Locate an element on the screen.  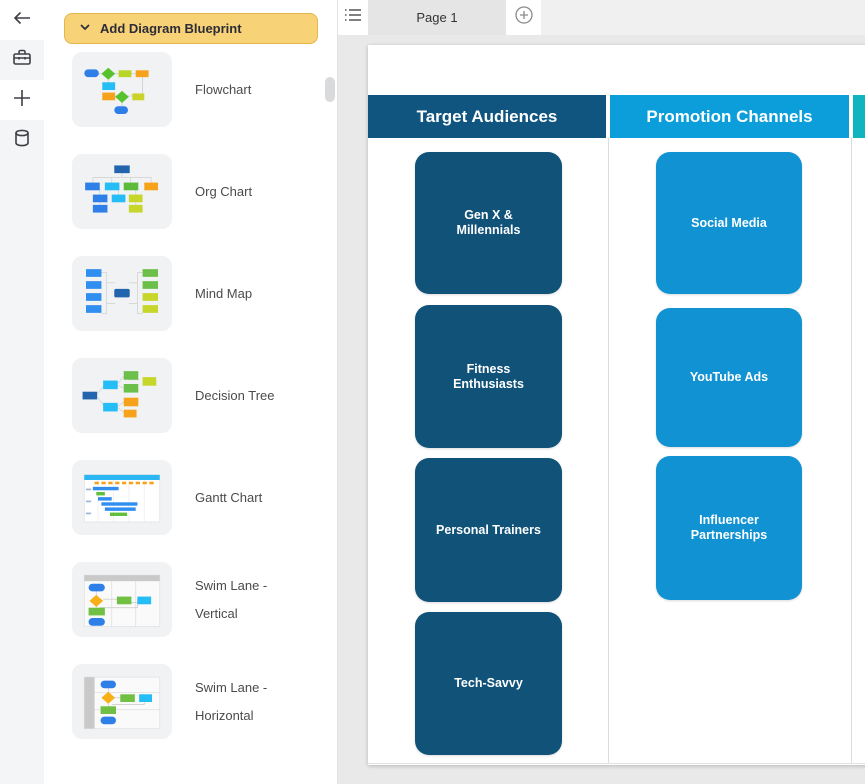
add-blueprint-tool-button is located at coordinates (22, 100).